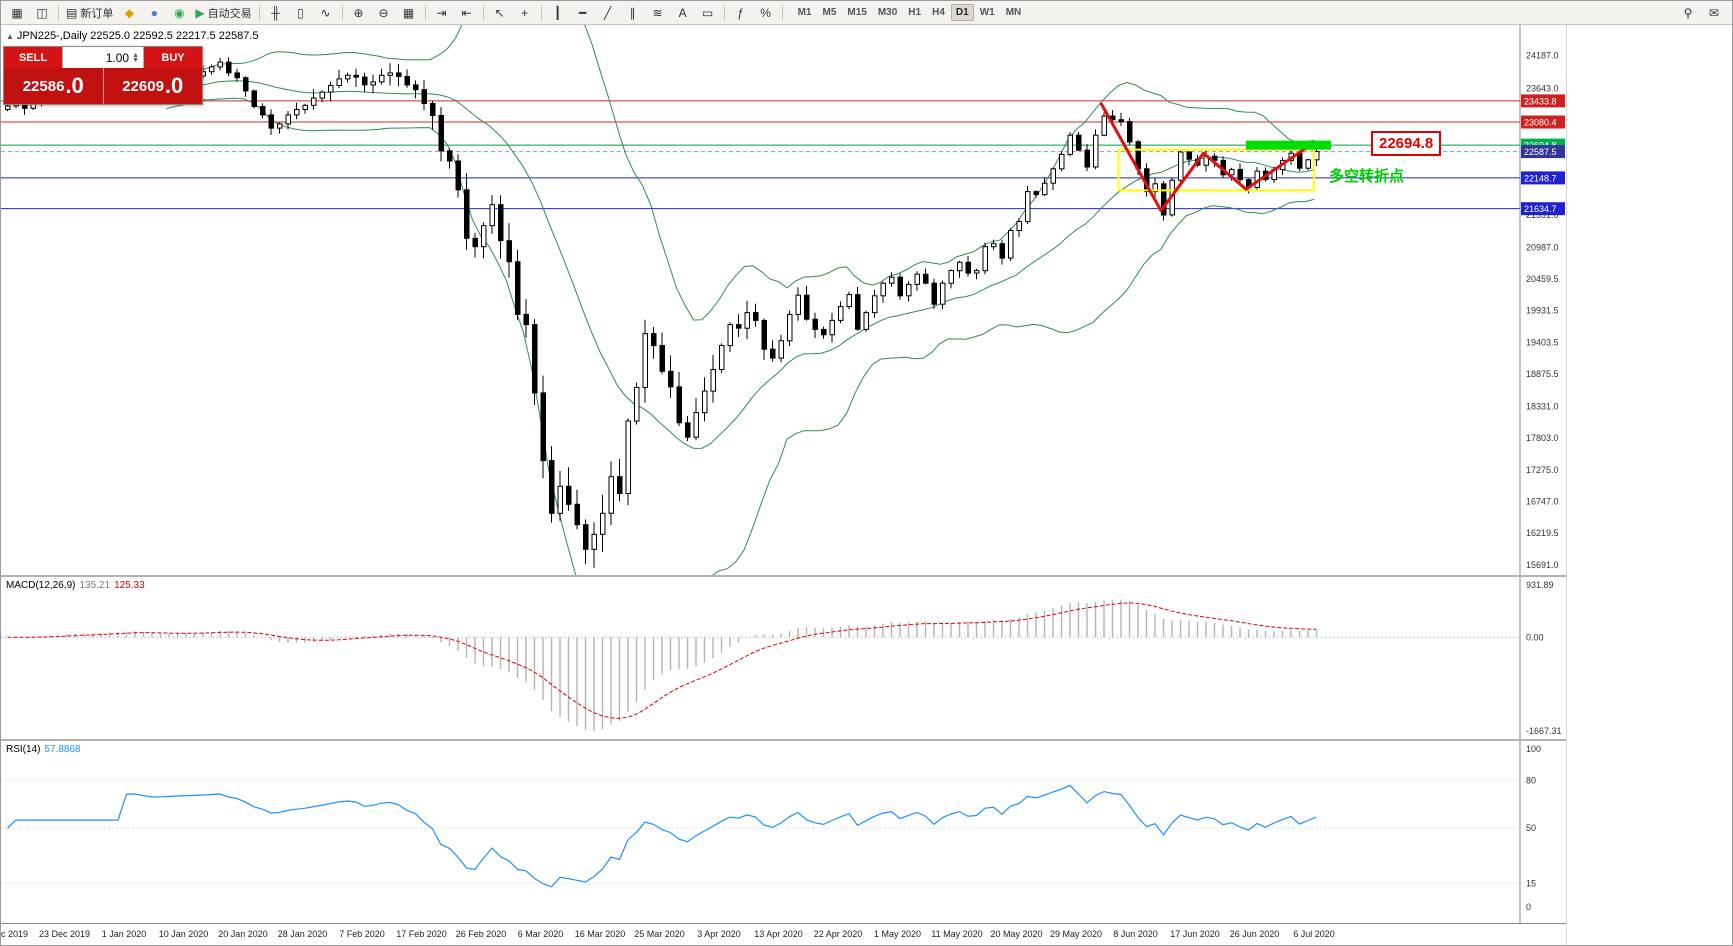  What do you see at coordinates (540, 934) in the screenshot?
I see `x-axis-date: 6 Mar 2020` at bounding box center [540, 934].